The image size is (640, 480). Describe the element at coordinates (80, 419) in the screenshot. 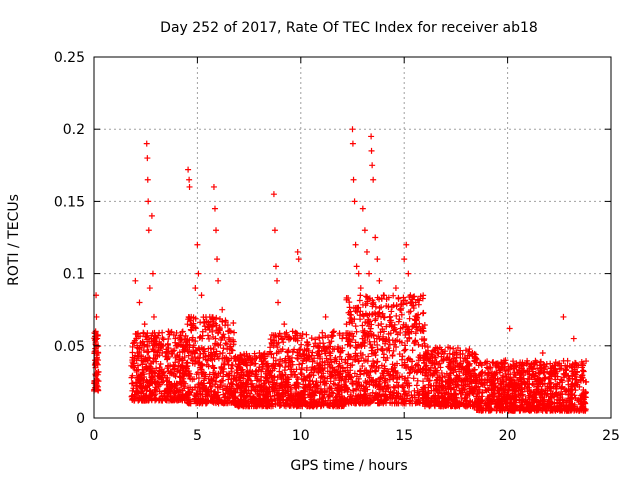

I see `y-tick-label: 0` at that location.